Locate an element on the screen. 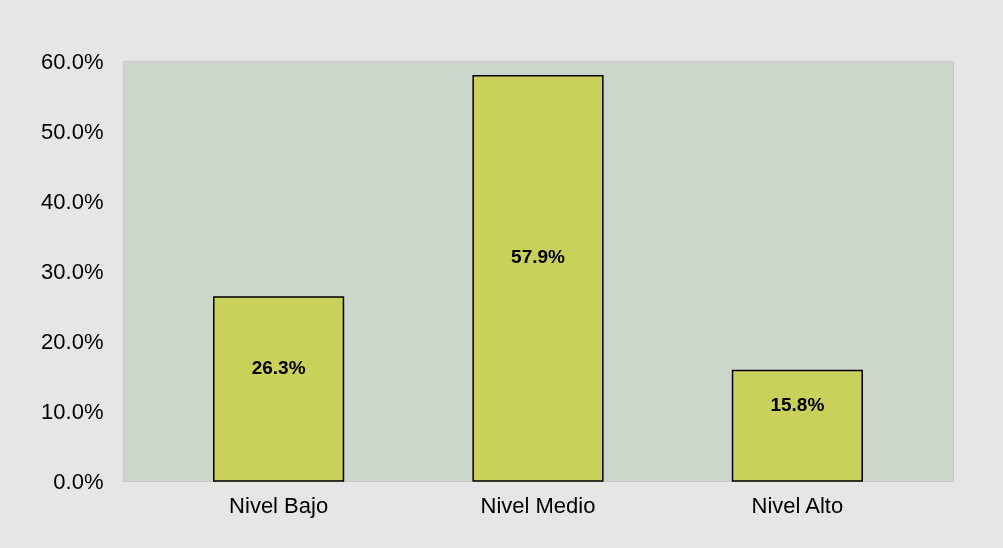 The width and height of the screenshot is (1003, 548). y-tick-label: 60.0% is located at coordinates (72, 61).